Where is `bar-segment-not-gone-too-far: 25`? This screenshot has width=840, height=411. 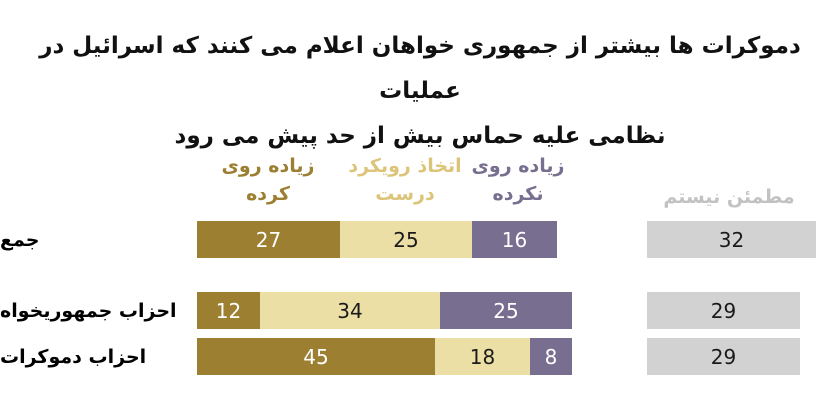
bar-segment-not-gone-too-far: 25 is located at coordinates (506, 310).